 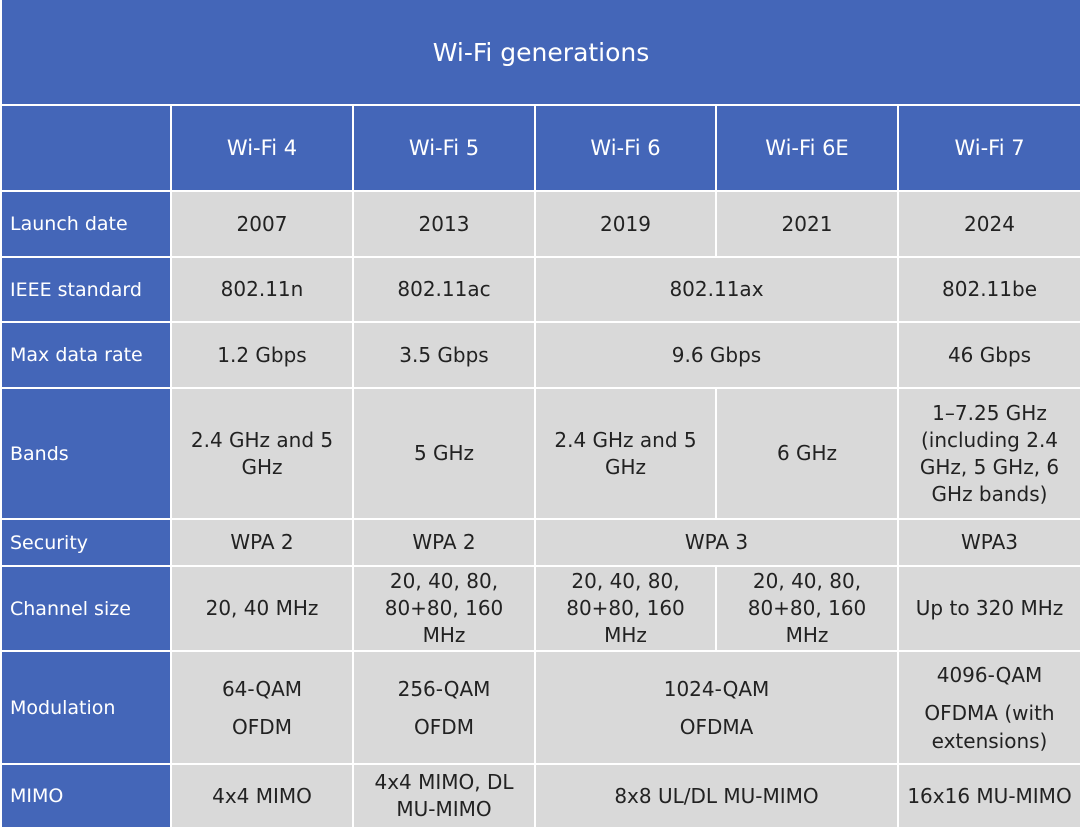 What do you see at coordinates (262, 453) in the screenshot?
I see `bands-wifi4: 2.4 GHz and 5 GHz` at bounding box center [262, 453].